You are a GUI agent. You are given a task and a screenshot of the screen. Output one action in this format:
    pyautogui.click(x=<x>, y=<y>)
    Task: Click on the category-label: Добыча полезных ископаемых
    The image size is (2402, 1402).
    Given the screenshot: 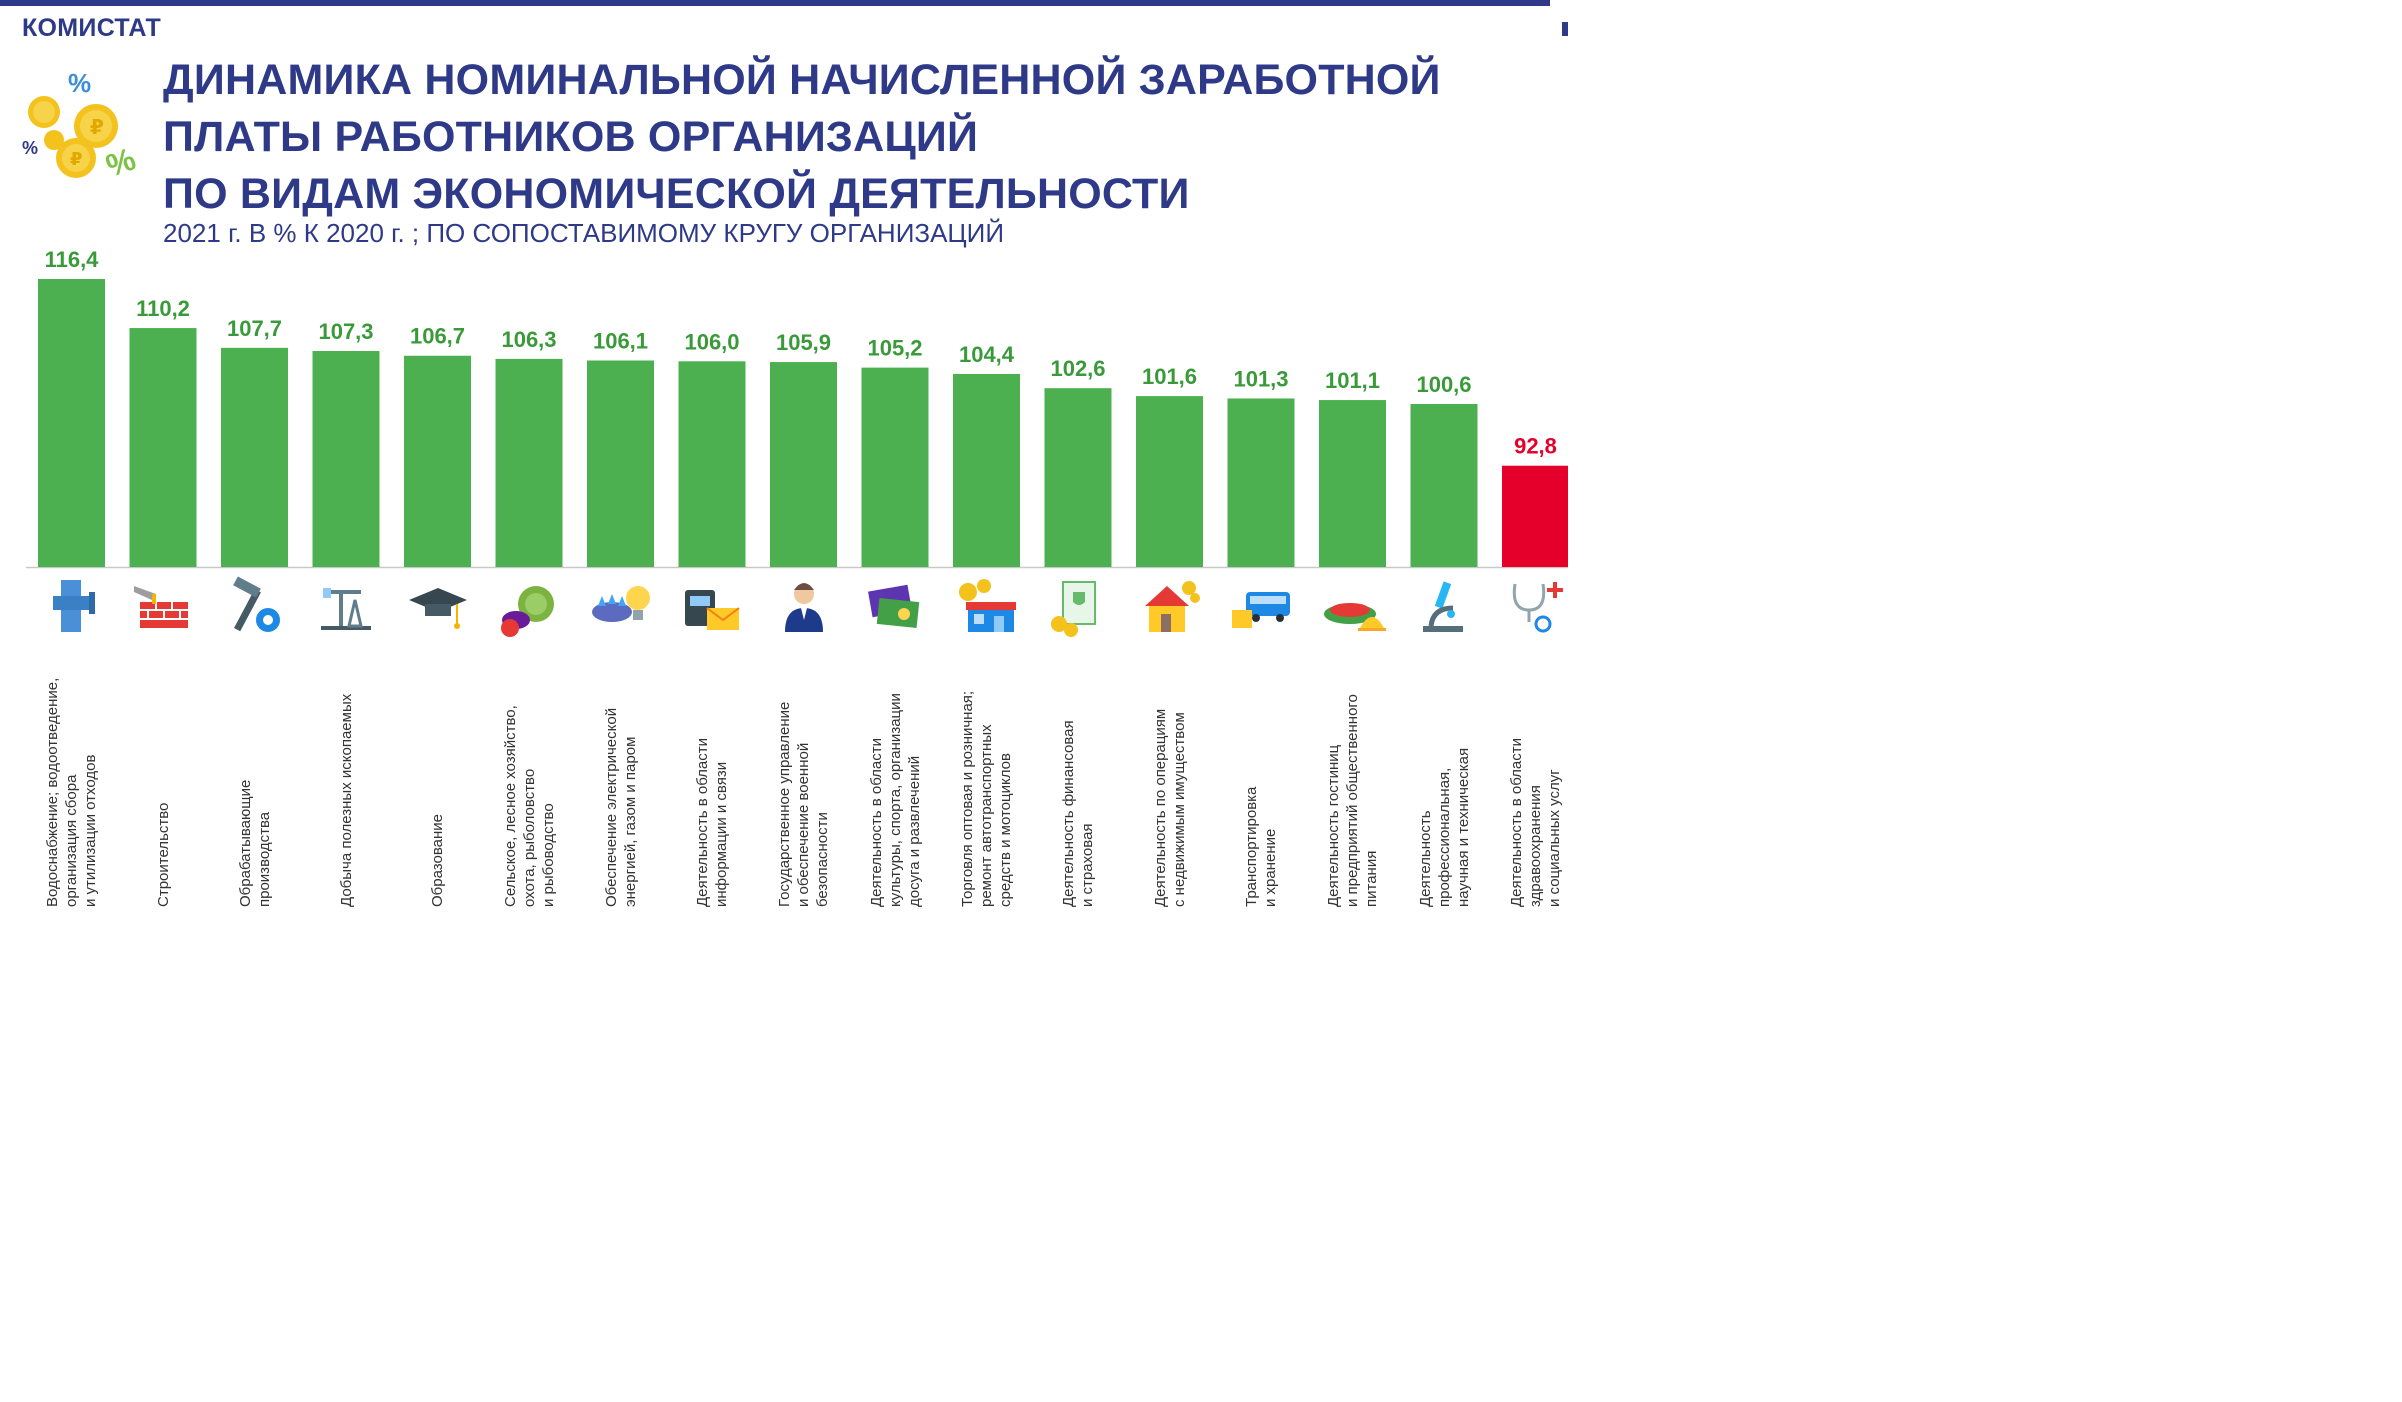 What is the action you would take?
    pyautogui.click(x=346, y=800)
    